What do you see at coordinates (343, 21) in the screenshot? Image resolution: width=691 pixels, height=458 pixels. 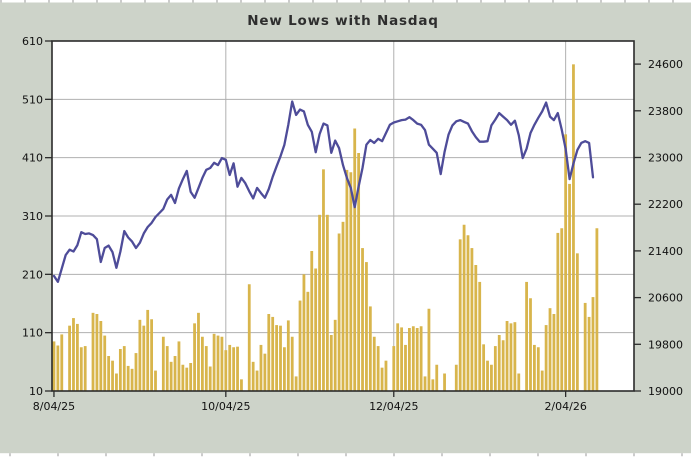 I see `chart-title: New Lows with Nasdaq` at bounding box center [343, 21].